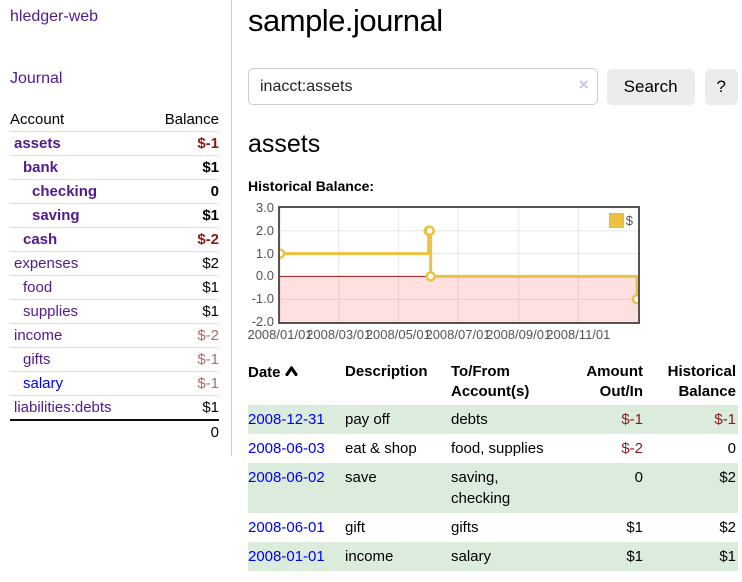 The width and height of the screenshot is (742, 582). Describe the element at coordinates (114, 287) in the screenshot. I see `account-row: food $1` at that location.